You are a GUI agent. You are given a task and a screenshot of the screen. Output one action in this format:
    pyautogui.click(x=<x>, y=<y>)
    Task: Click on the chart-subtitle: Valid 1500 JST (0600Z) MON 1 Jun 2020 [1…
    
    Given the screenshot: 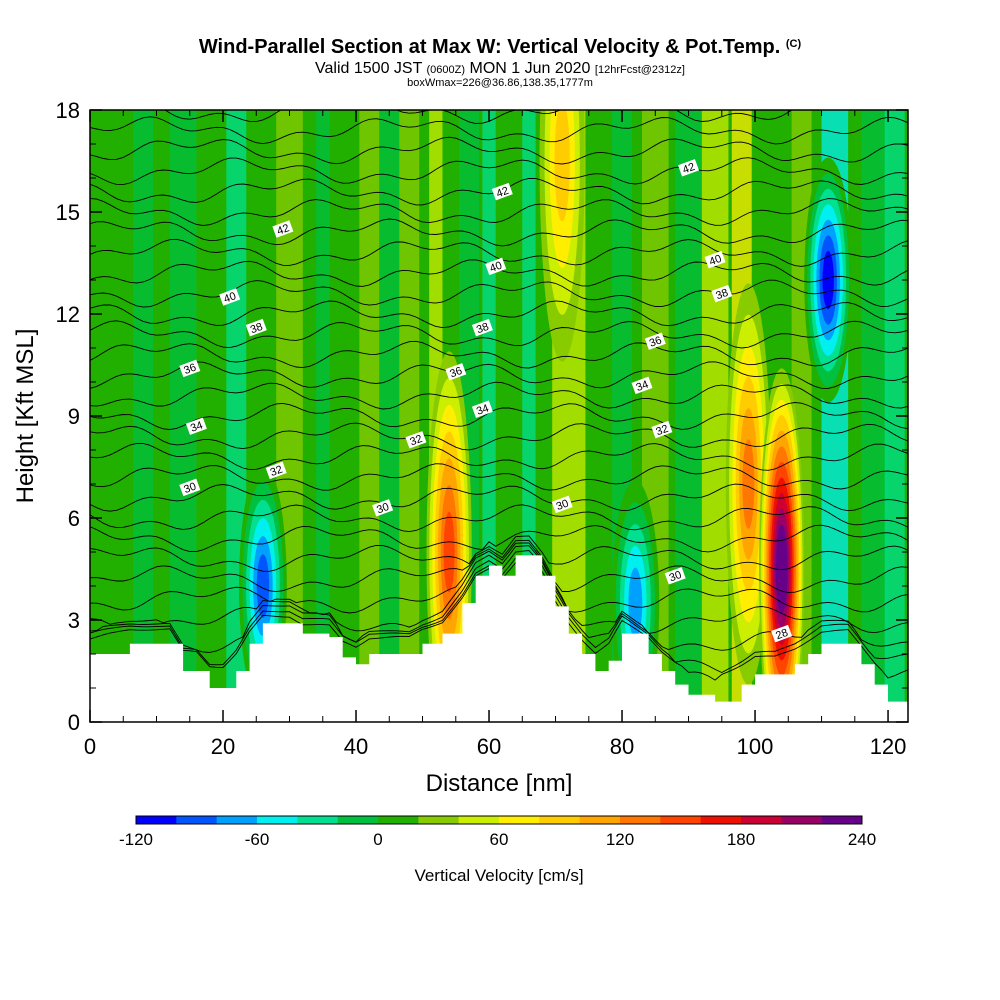 What is the action you would take?
    pyautogui.click(x=500, y=68)
    